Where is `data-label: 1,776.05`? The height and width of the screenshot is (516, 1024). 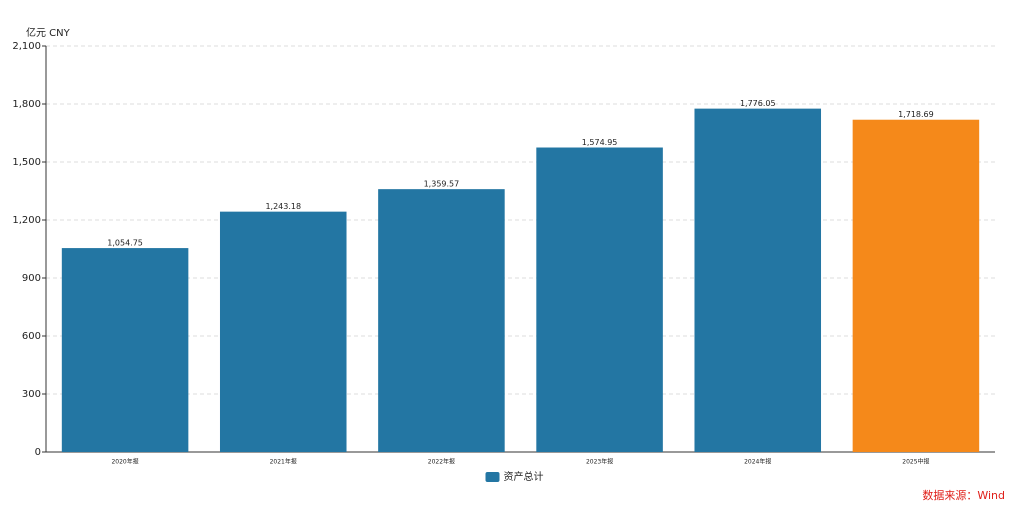
data-label: 1,776.05 is located at coordinates (758, 103).